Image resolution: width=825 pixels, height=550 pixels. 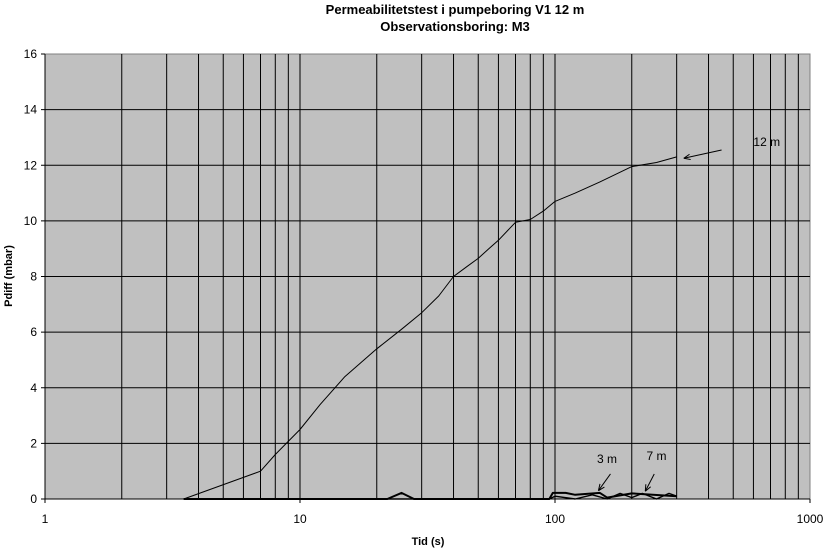 I want to click on y-tick-label: 14, so click(x=31, y=110).